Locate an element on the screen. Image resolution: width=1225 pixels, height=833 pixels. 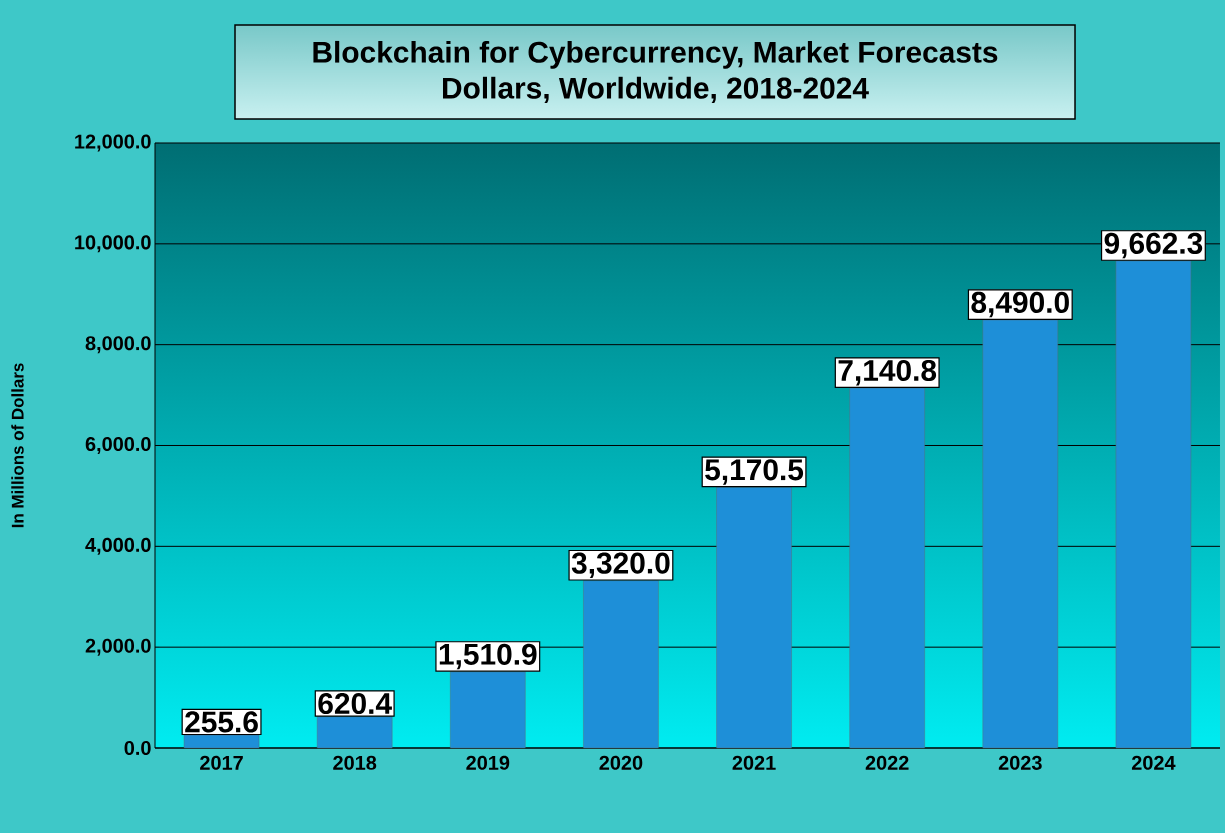
y-tick-label: 0.0 is located at coordinates (137, 748).